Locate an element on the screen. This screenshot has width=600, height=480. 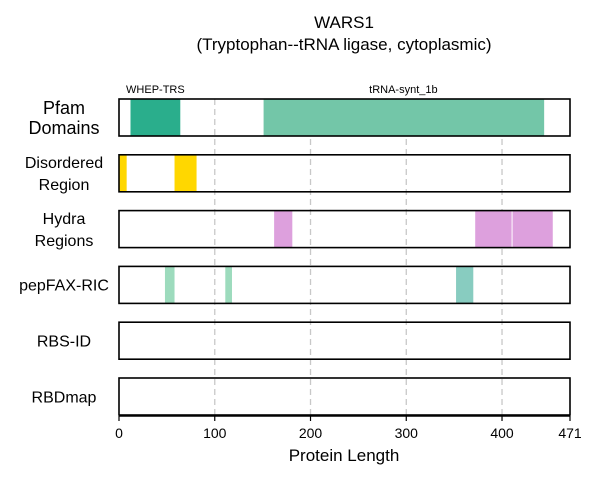
x-tick-label: 471 is located at coordinates (570, 433).